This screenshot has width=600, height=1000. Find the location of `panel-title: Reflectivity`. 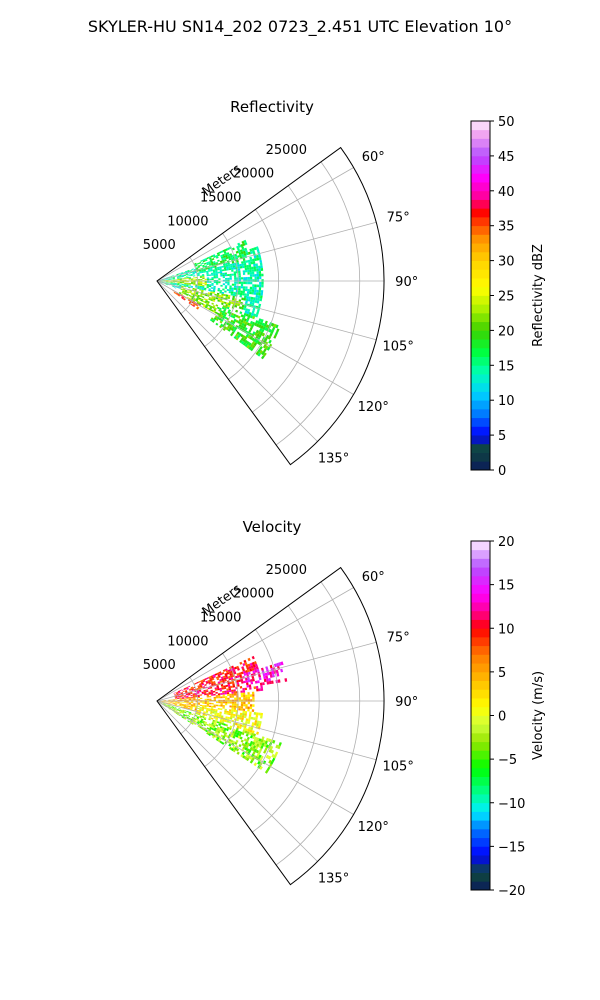

panel-title: Reflectivity is located at coordinates (272, 107).